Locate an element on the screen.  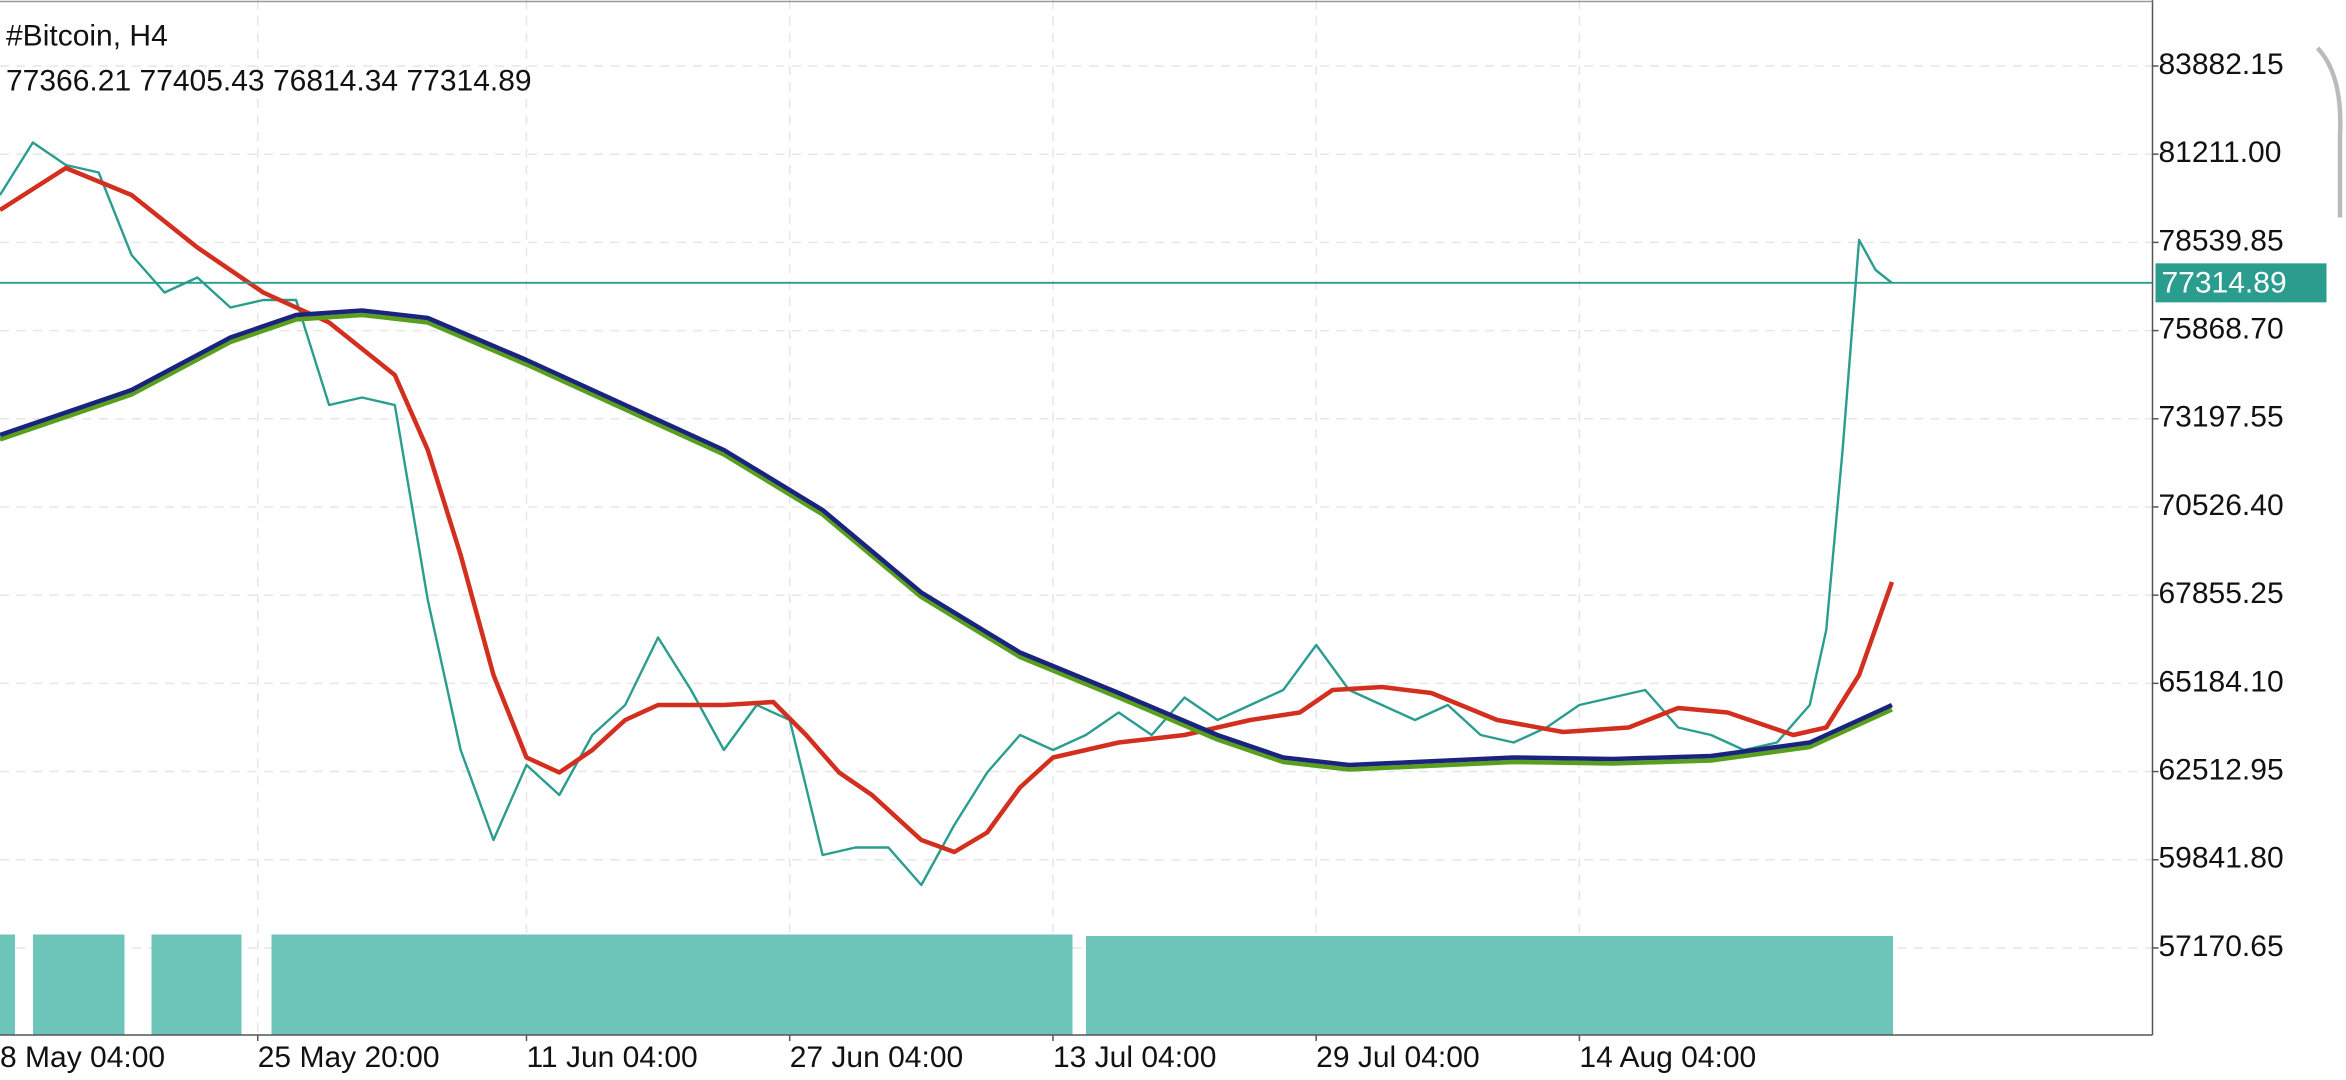
chart-title: #Bitcoin, H4 is located at coordinates (87, 35).